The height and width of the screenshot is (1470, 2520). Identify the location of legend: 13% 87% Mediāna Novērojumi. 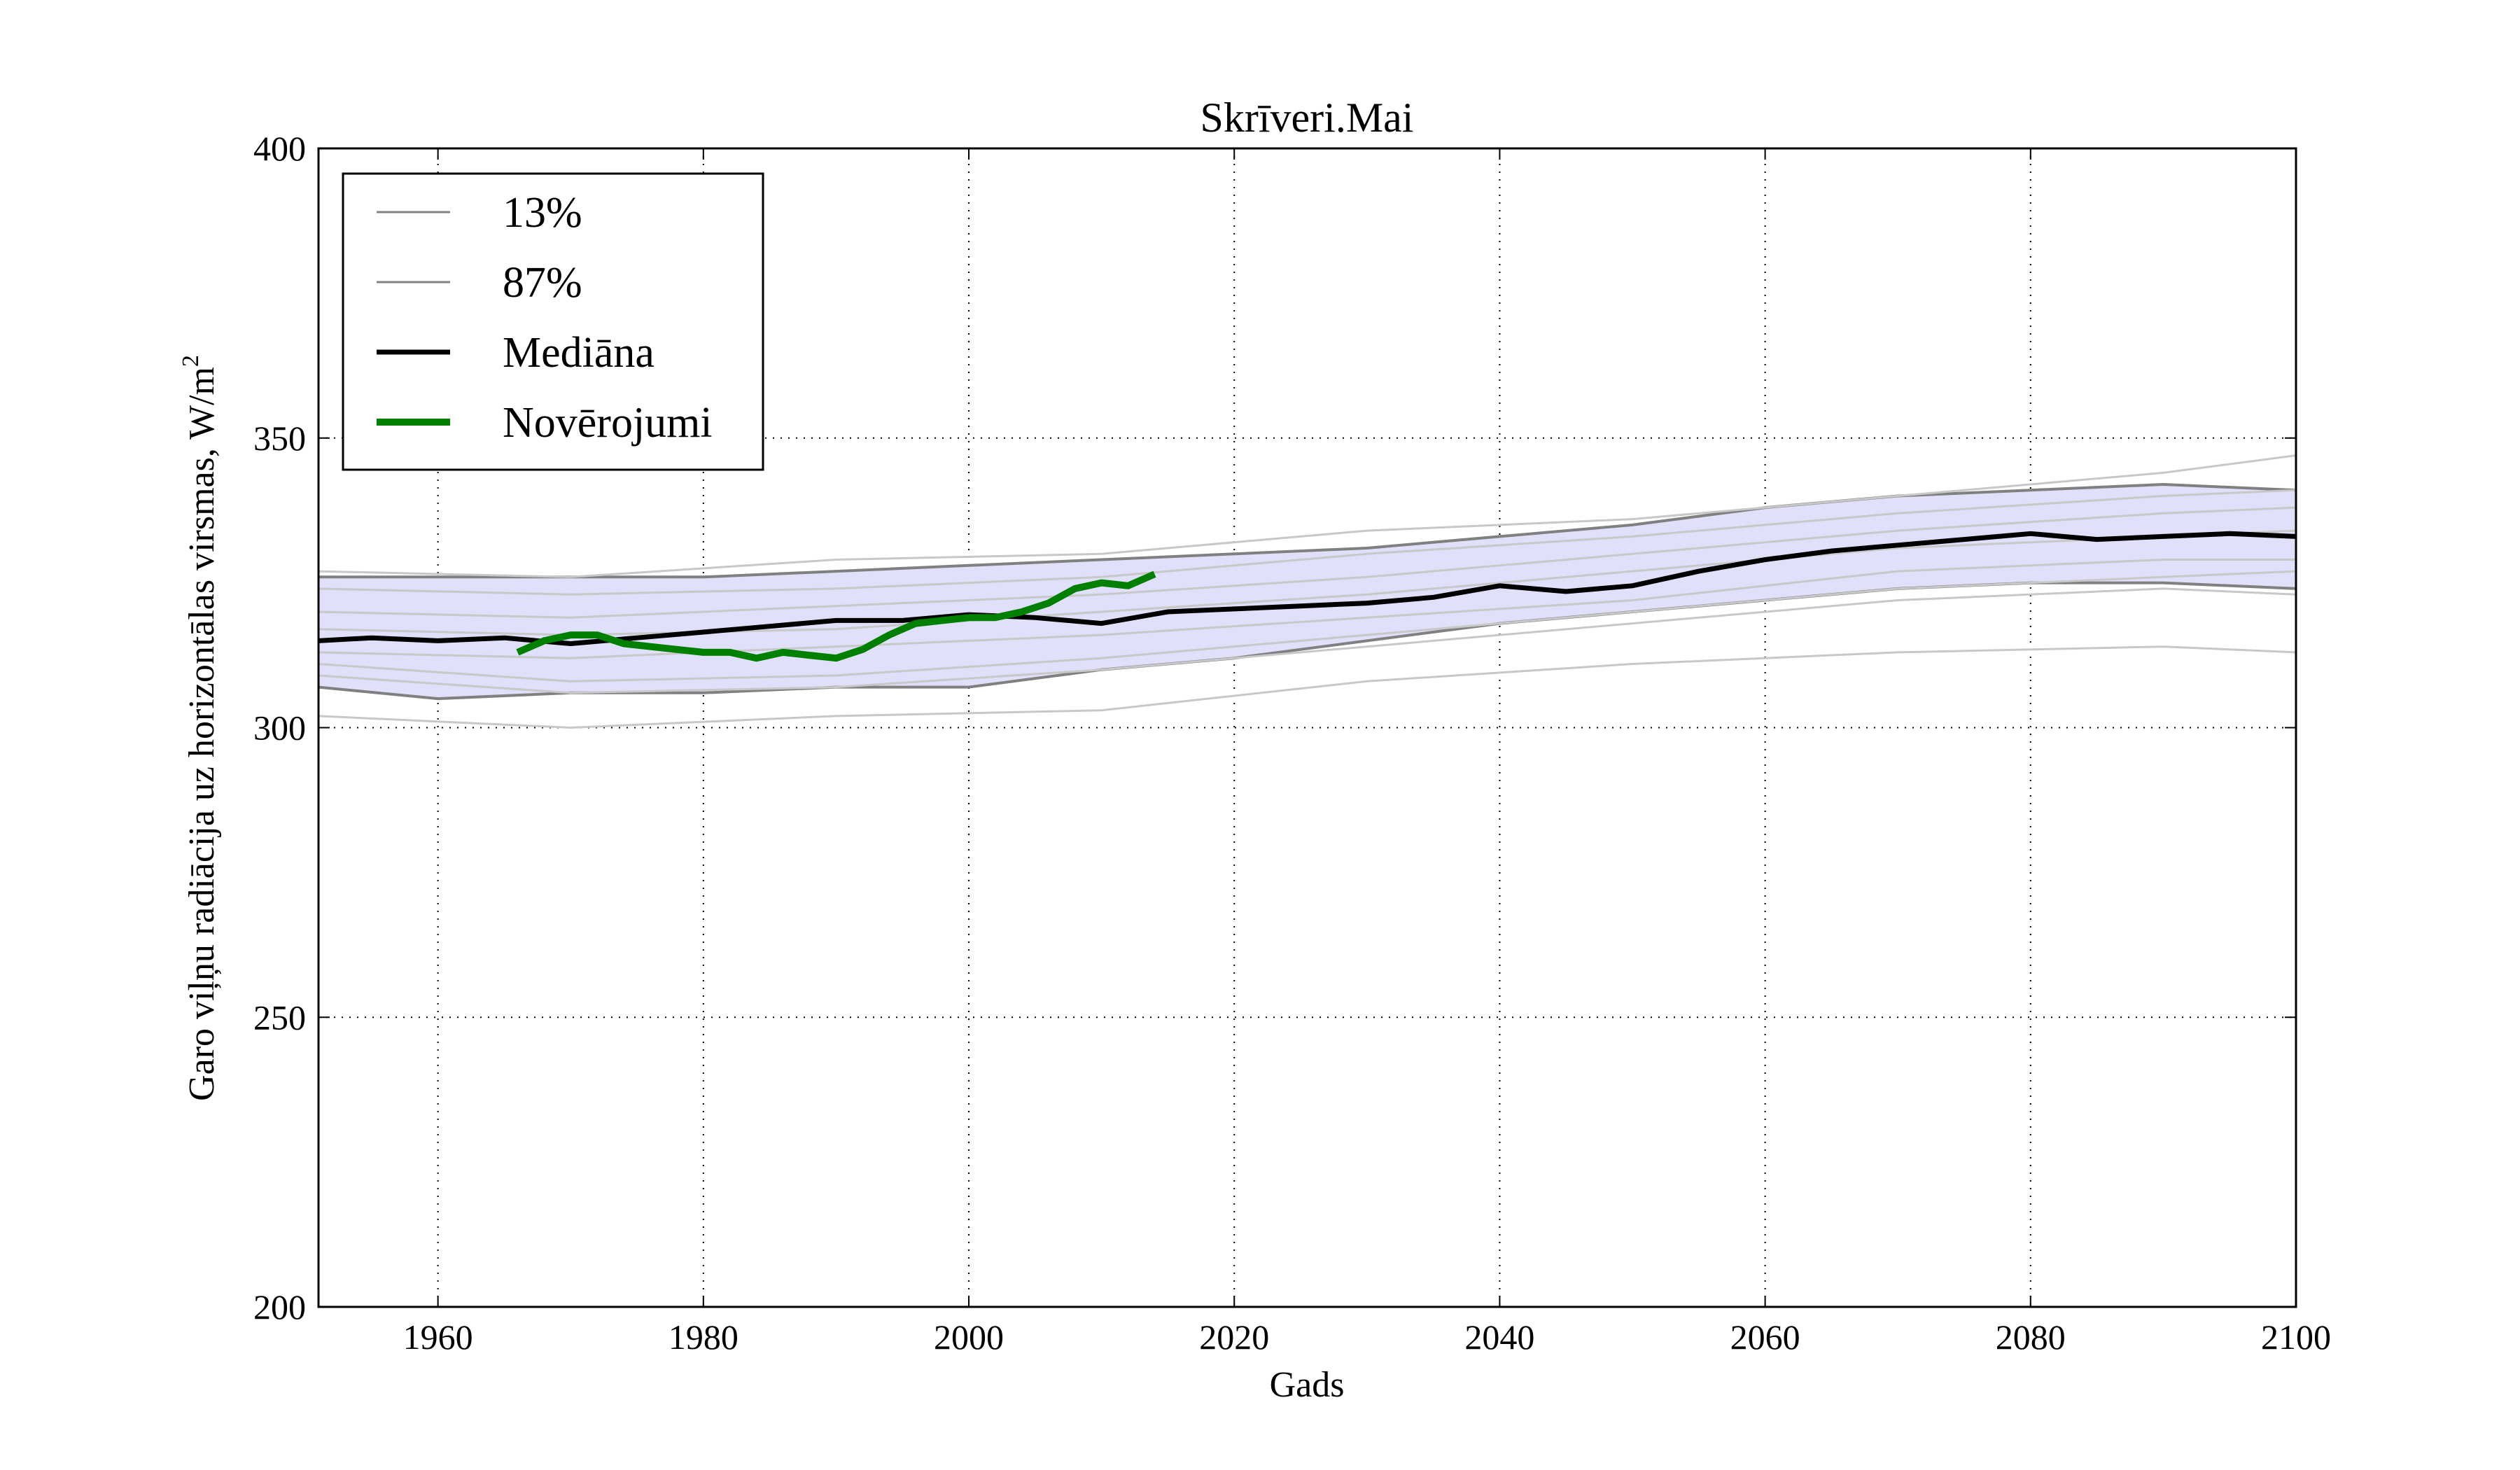
(553, 321).